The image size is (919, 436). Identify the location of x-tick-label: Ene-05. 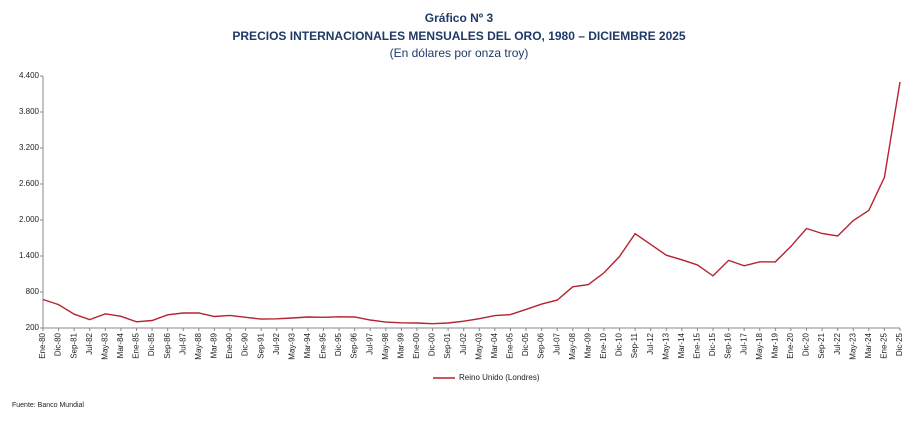
(510, 345).